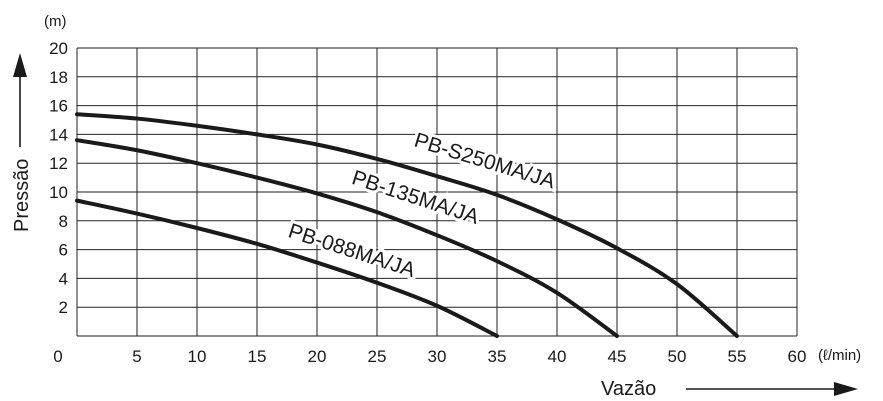 Image resolution: width=883 pixels, height=401 pixels. Describe the element at coordinates (257, 356) in the screenshot. I see `x-tick-label: 15` at that location.